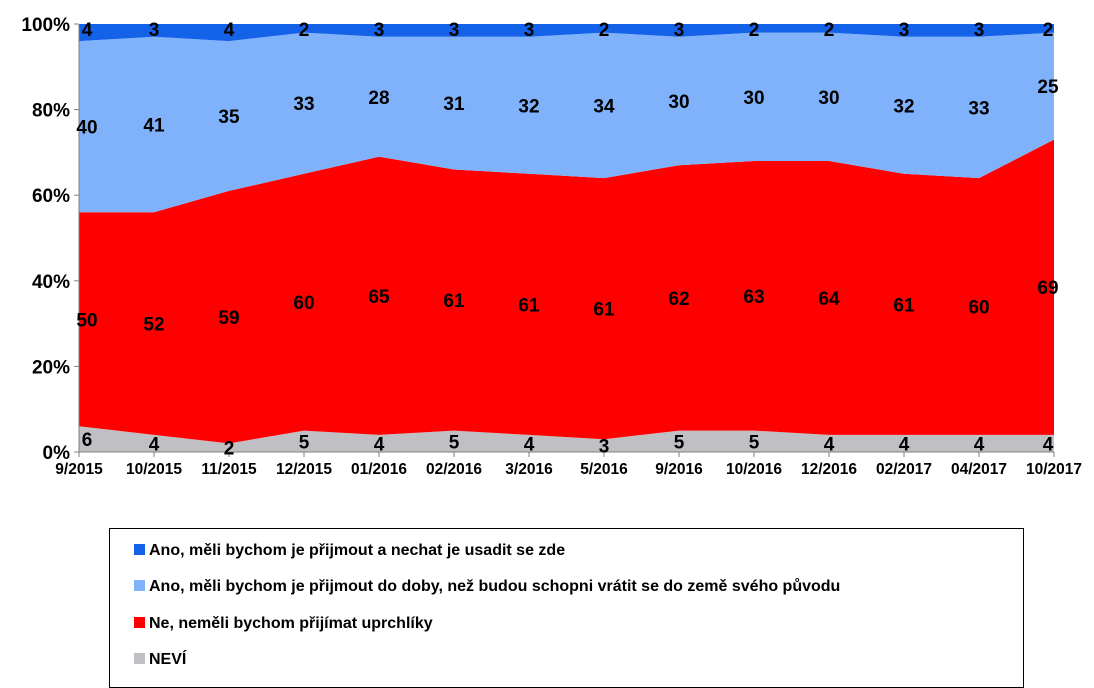 This screenshot has width=1094, height=688. What do you see at coordinates (57, 453) in the screenshot?
I see `y-tick-label: 0%` at bounding box center [57, 453].